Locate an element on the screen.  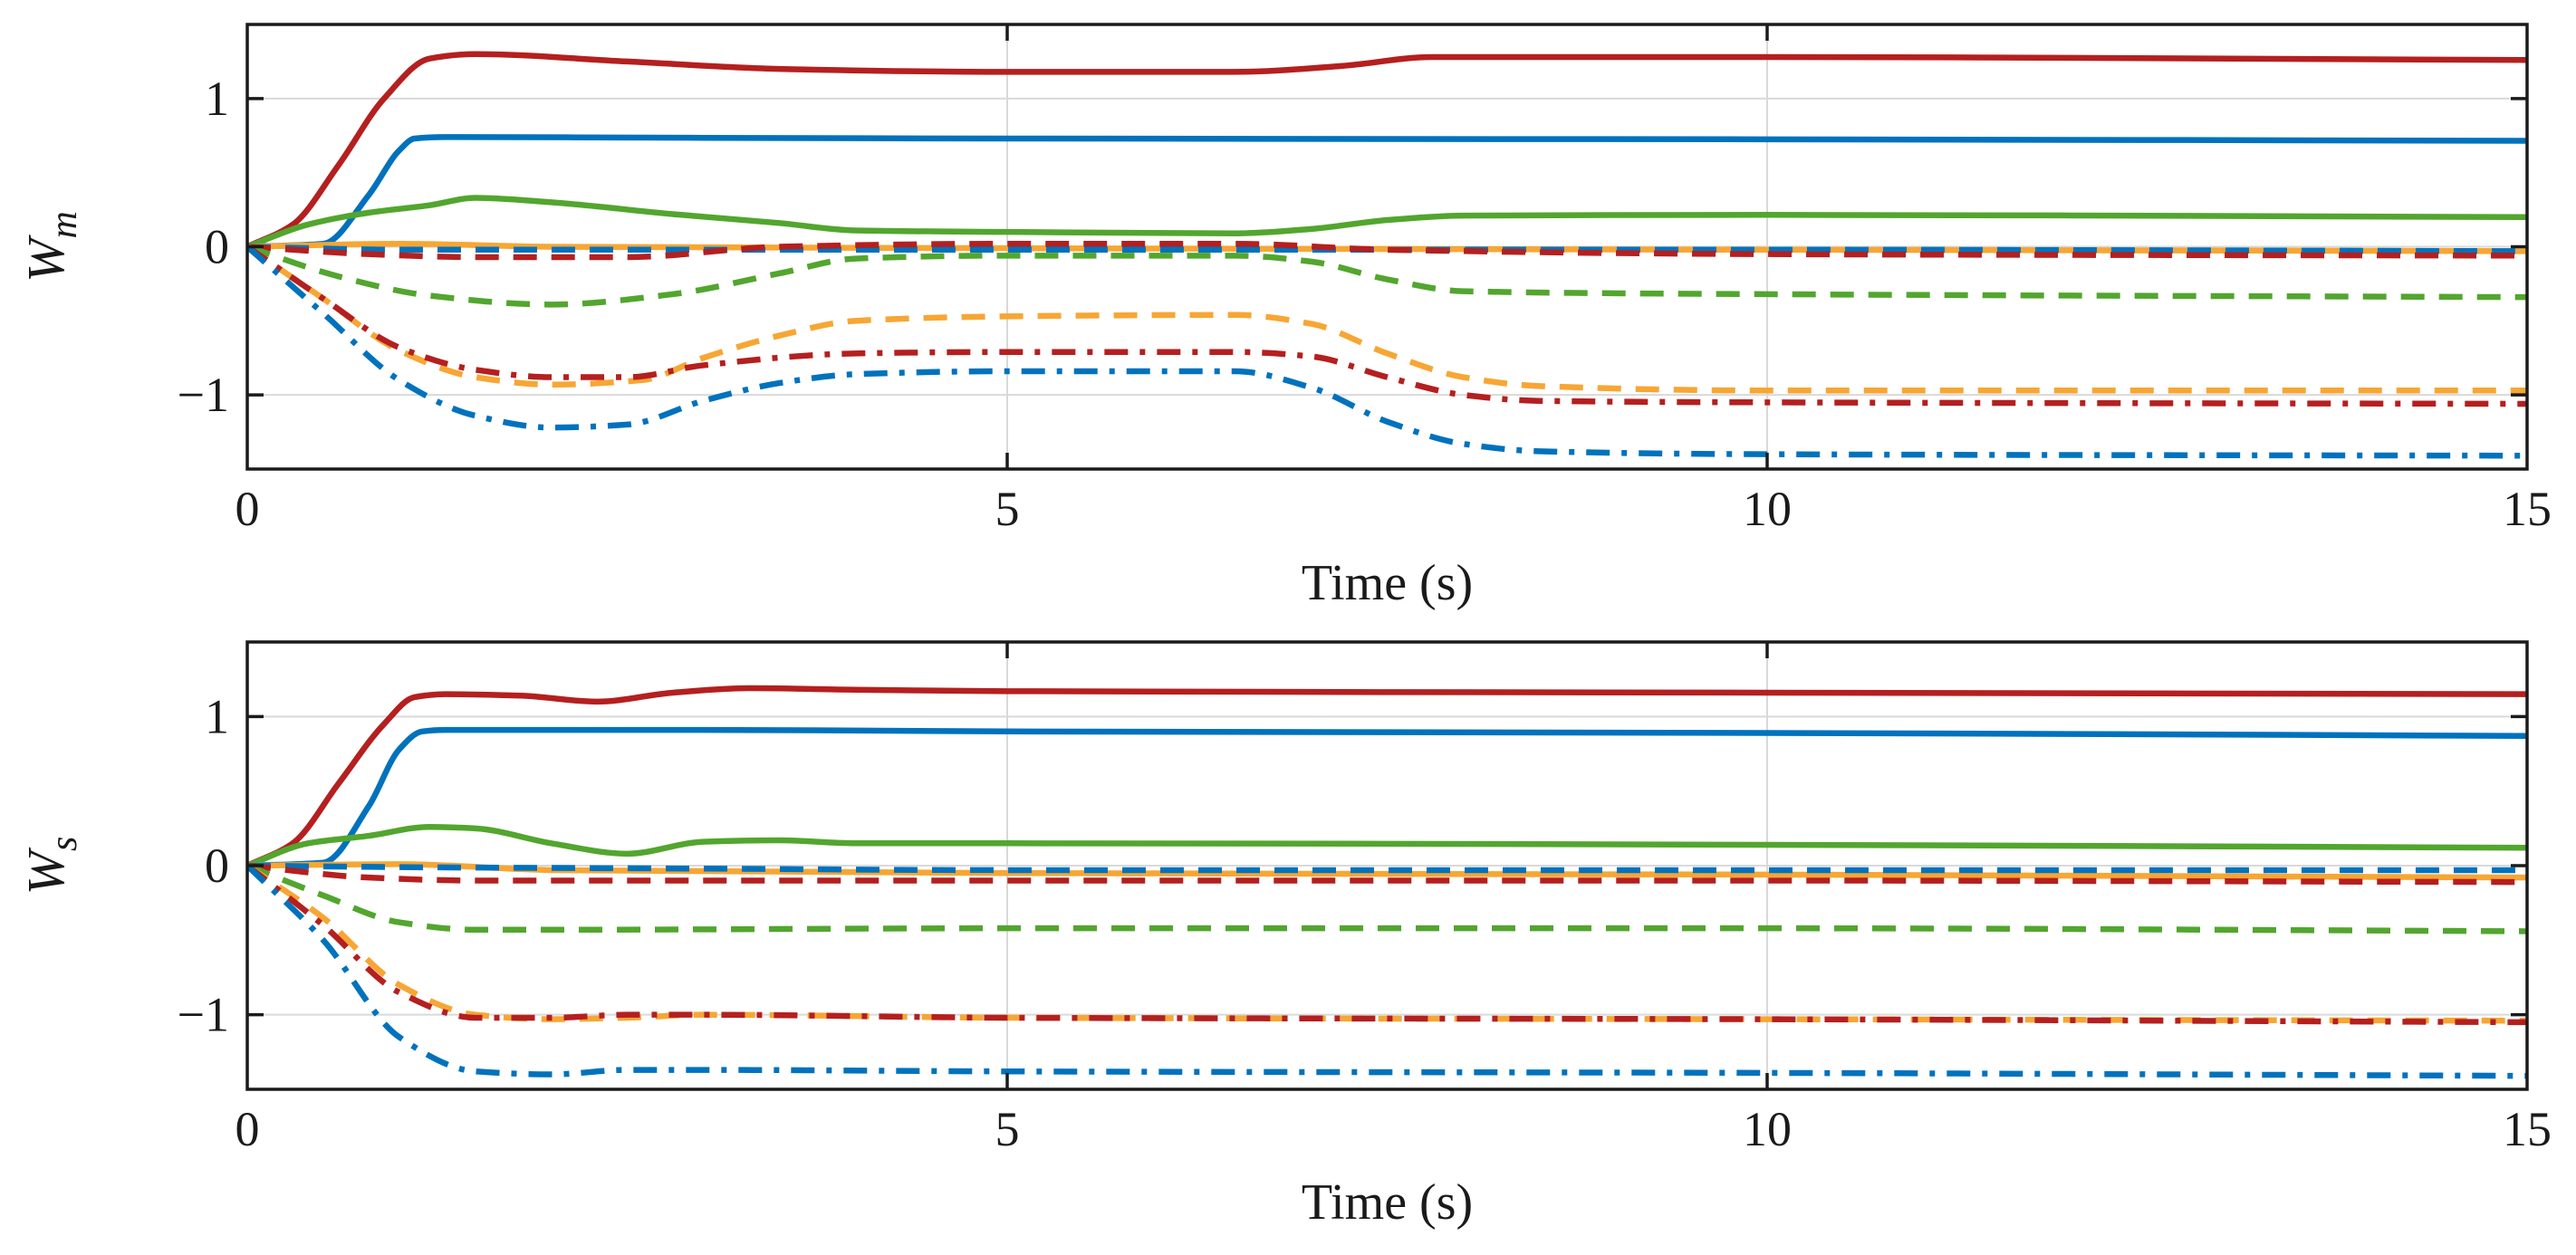
y-axis-title: Ws is located at coordinates (50, 866).